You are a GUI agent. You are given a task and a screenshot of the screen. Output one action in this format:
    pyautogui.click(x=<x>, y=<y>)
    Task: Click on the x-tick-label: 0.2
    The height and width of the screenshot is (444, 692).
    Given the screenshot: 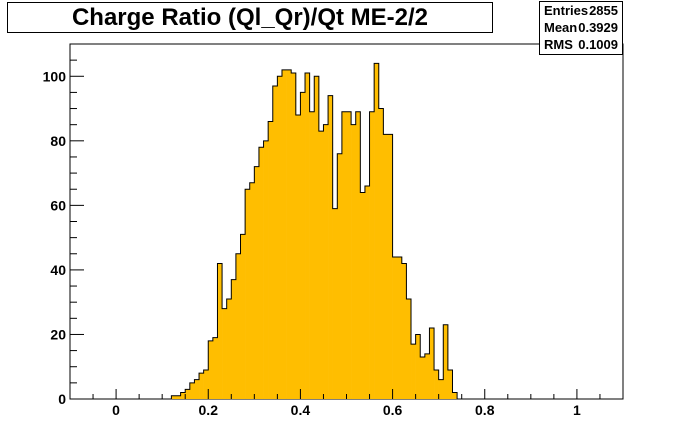 What is the action you would take?
    pyautogui.click(x=209, y=410)
    